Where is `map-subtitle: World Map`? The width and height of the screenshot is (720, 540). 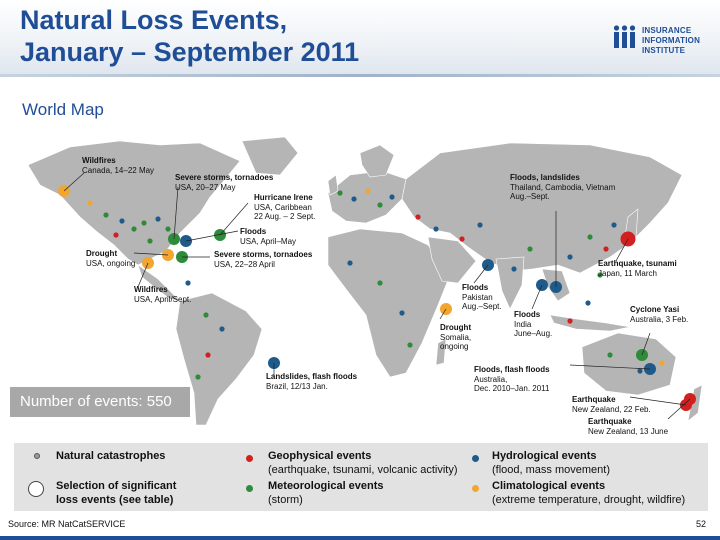 map-subtitle: World Map is located at coordinates (63, 109).